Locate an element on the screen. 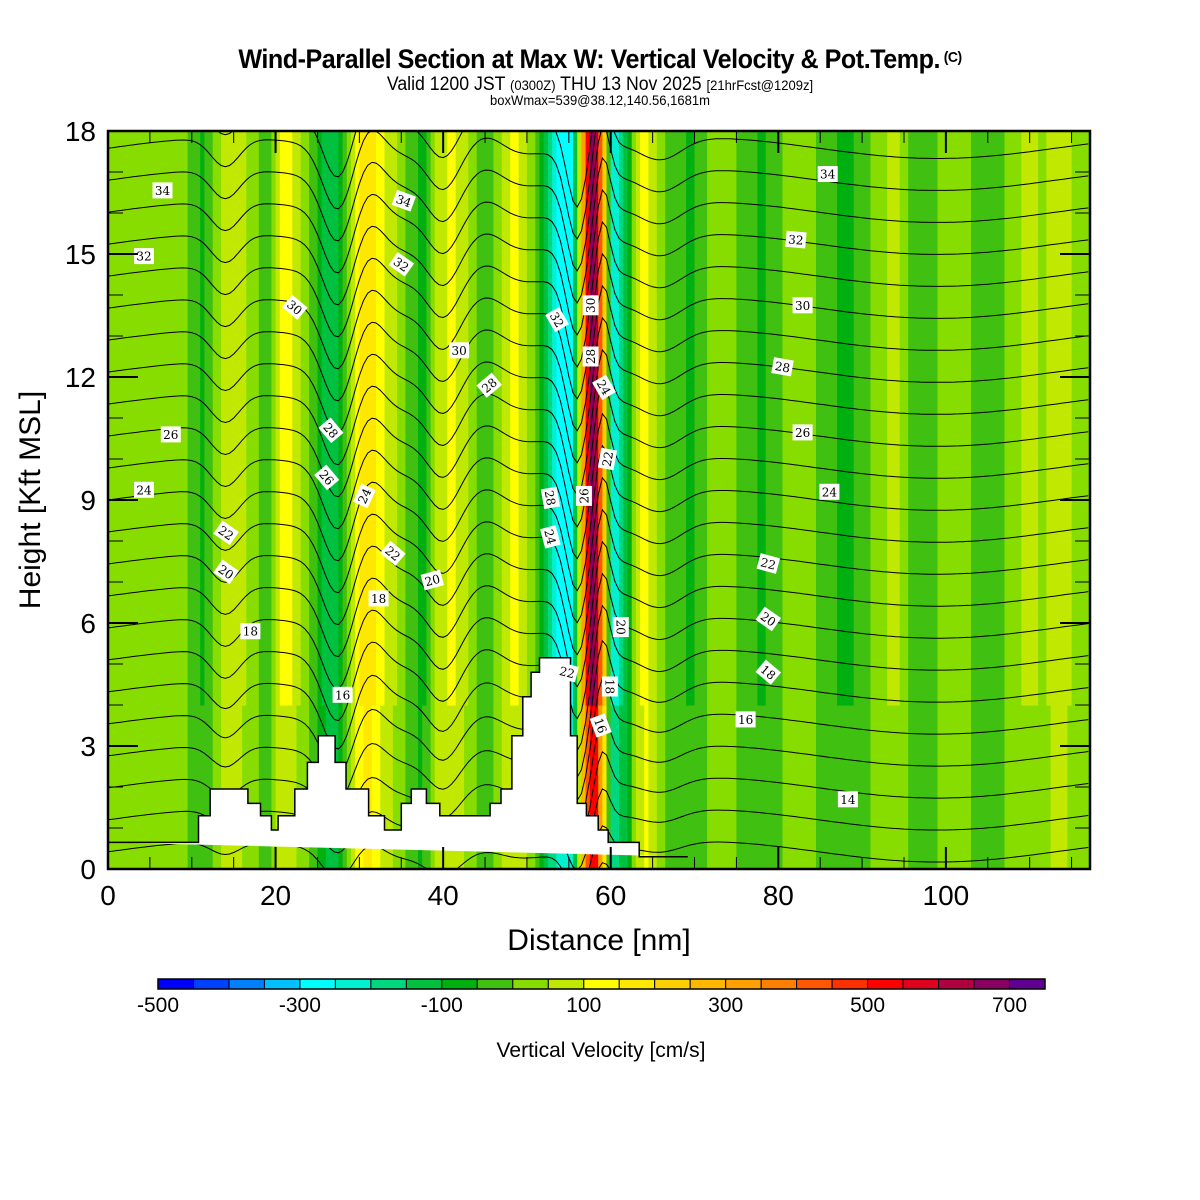 This screenshot has width=1200, height=1200. contour-label: 28 is located at coordinates (550, 498).